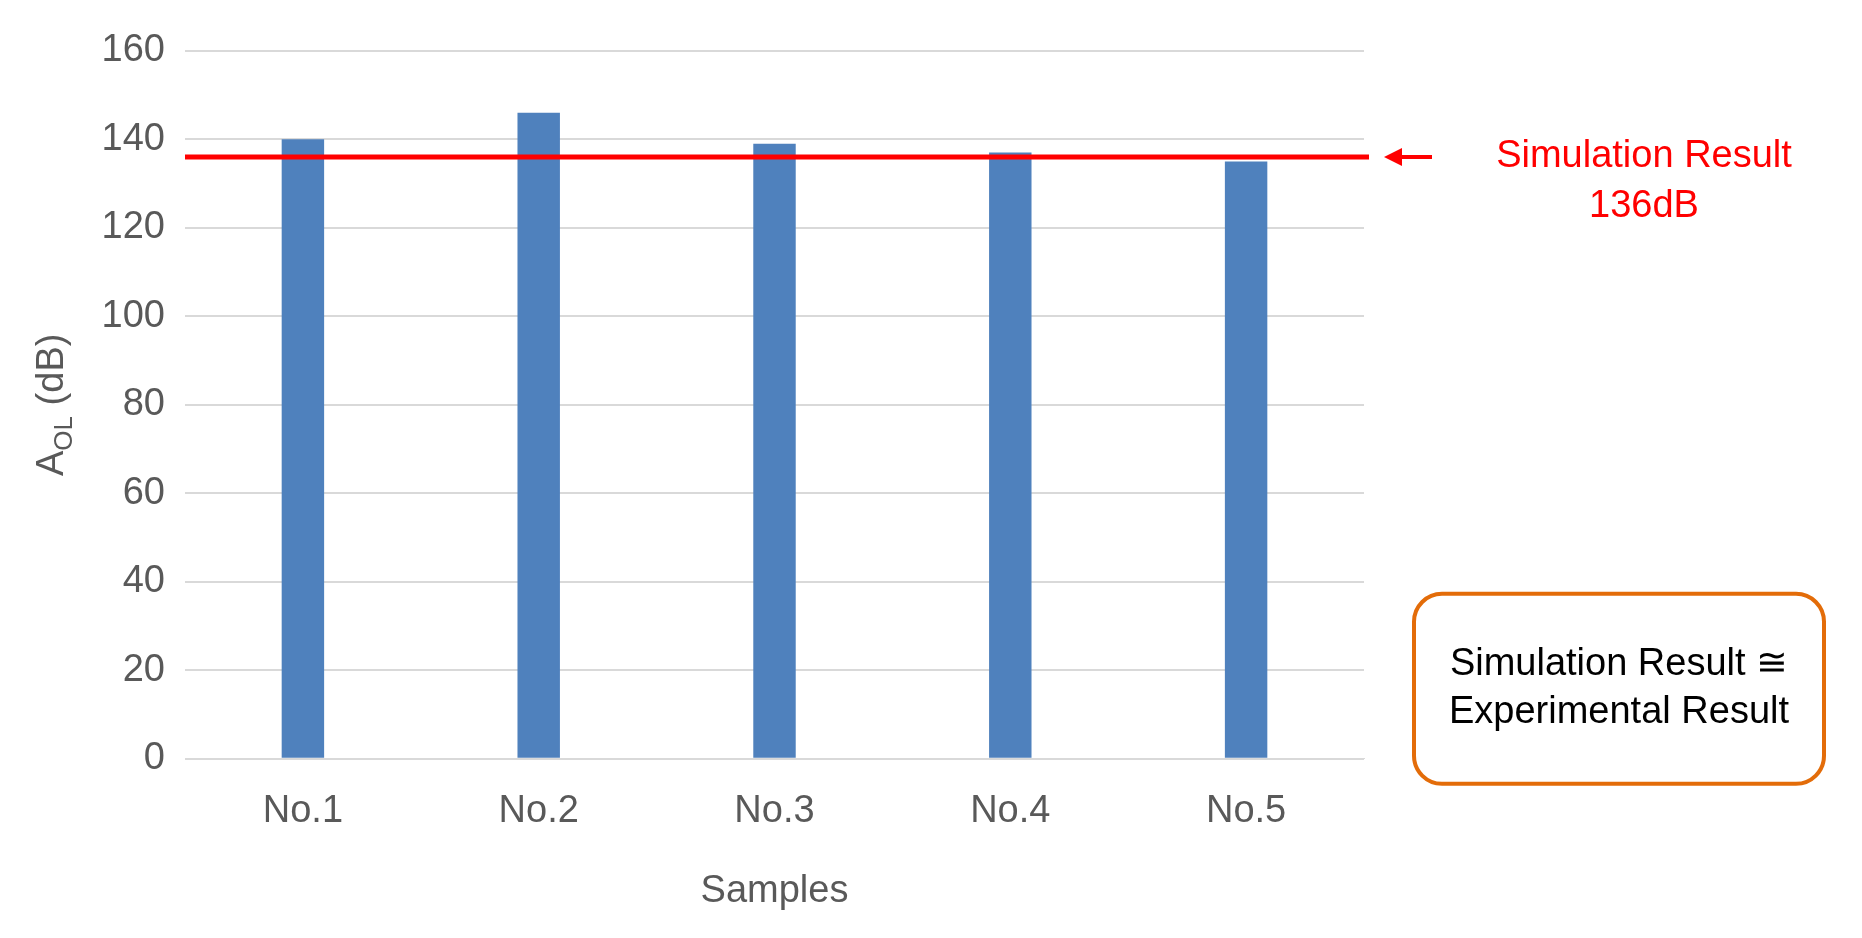 This screenshot has width=1862, height=938. What do you see at coordinates (143, 490) in the screenshot?
I see `y-tick-label: 60` at bounding box center [143, 490].